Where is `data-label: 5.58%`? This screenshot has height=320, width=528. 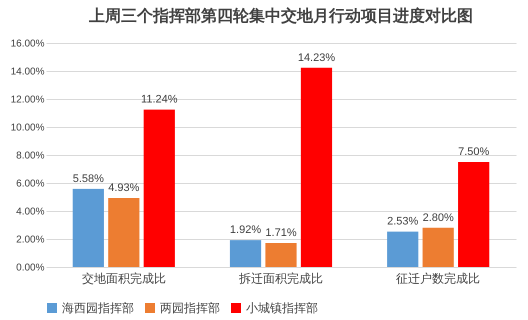 data-label: 5.58% is located at coordinates (88, 178).